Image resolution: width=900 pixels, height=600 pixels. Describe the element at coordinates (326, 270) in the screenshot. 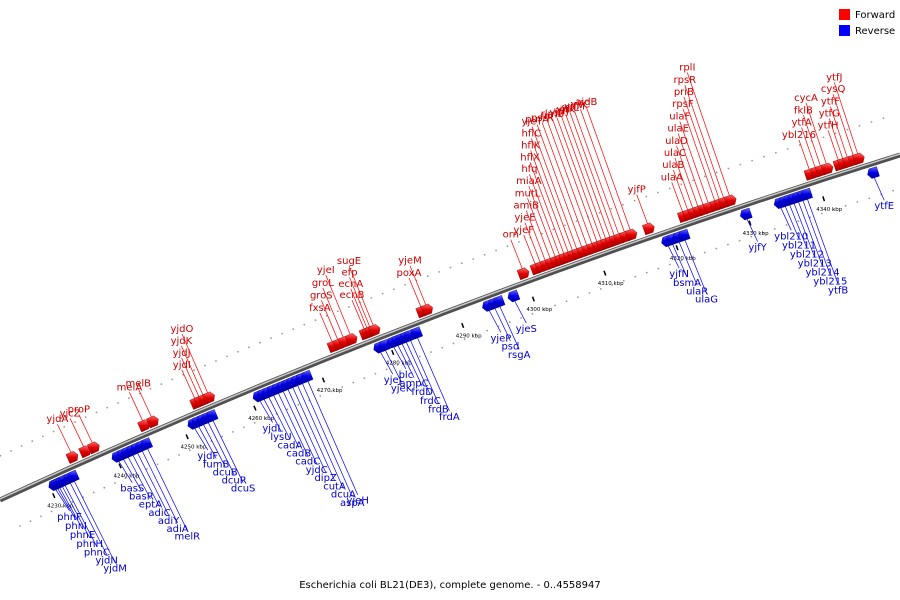

I see `gene-label-yjeI: yjeI` at that location.